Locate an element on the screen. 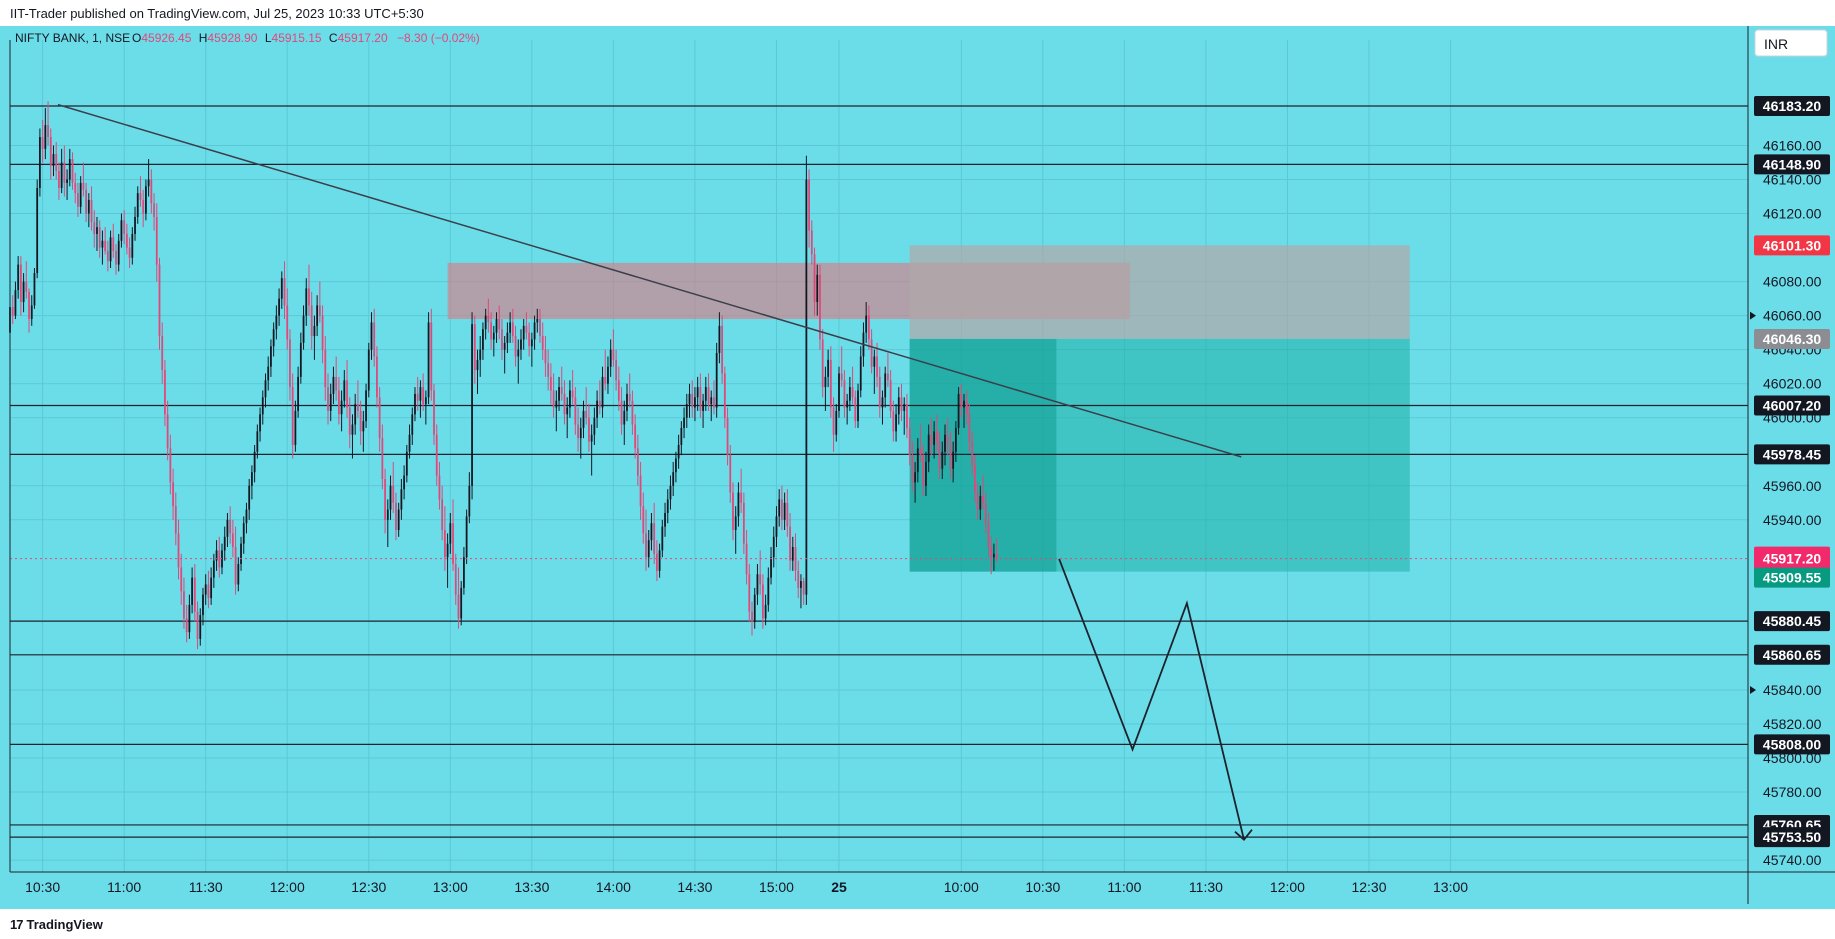 The width and height of the screenshot is (1835, 939). time-tick-label: 14:00 is located at coordinates (613, 887).